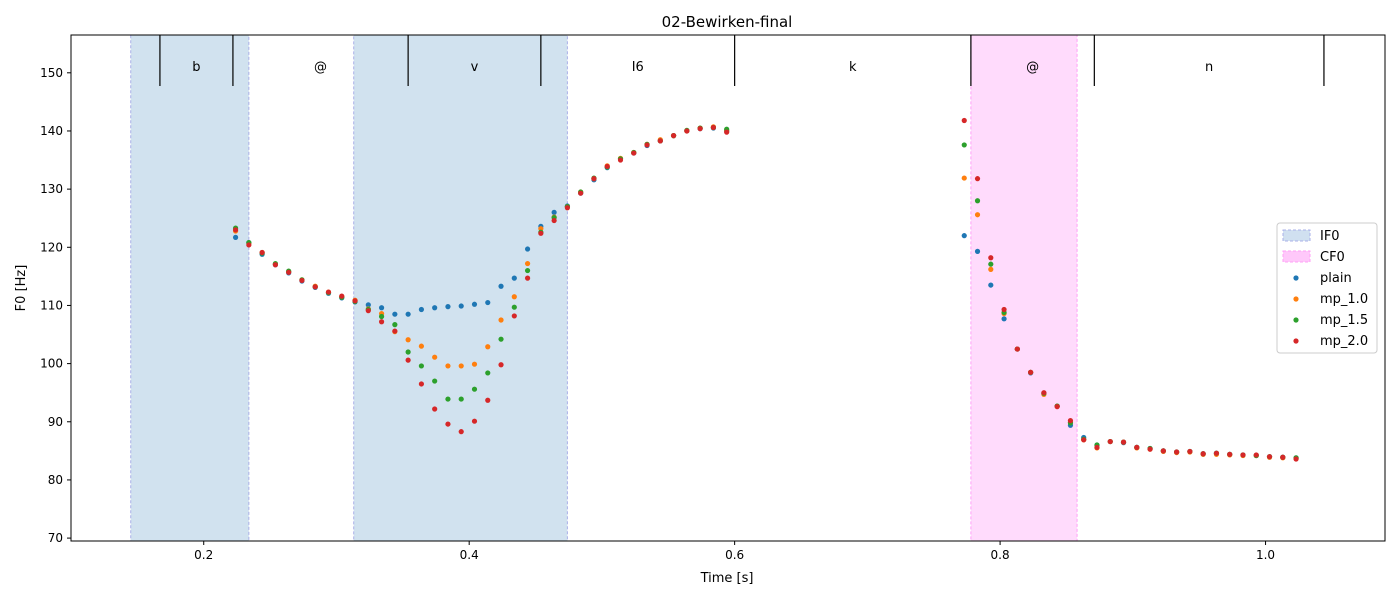 The image size is (1400, 600). I want to click on legend-marker-mp_2.0, so click(1296, 341).